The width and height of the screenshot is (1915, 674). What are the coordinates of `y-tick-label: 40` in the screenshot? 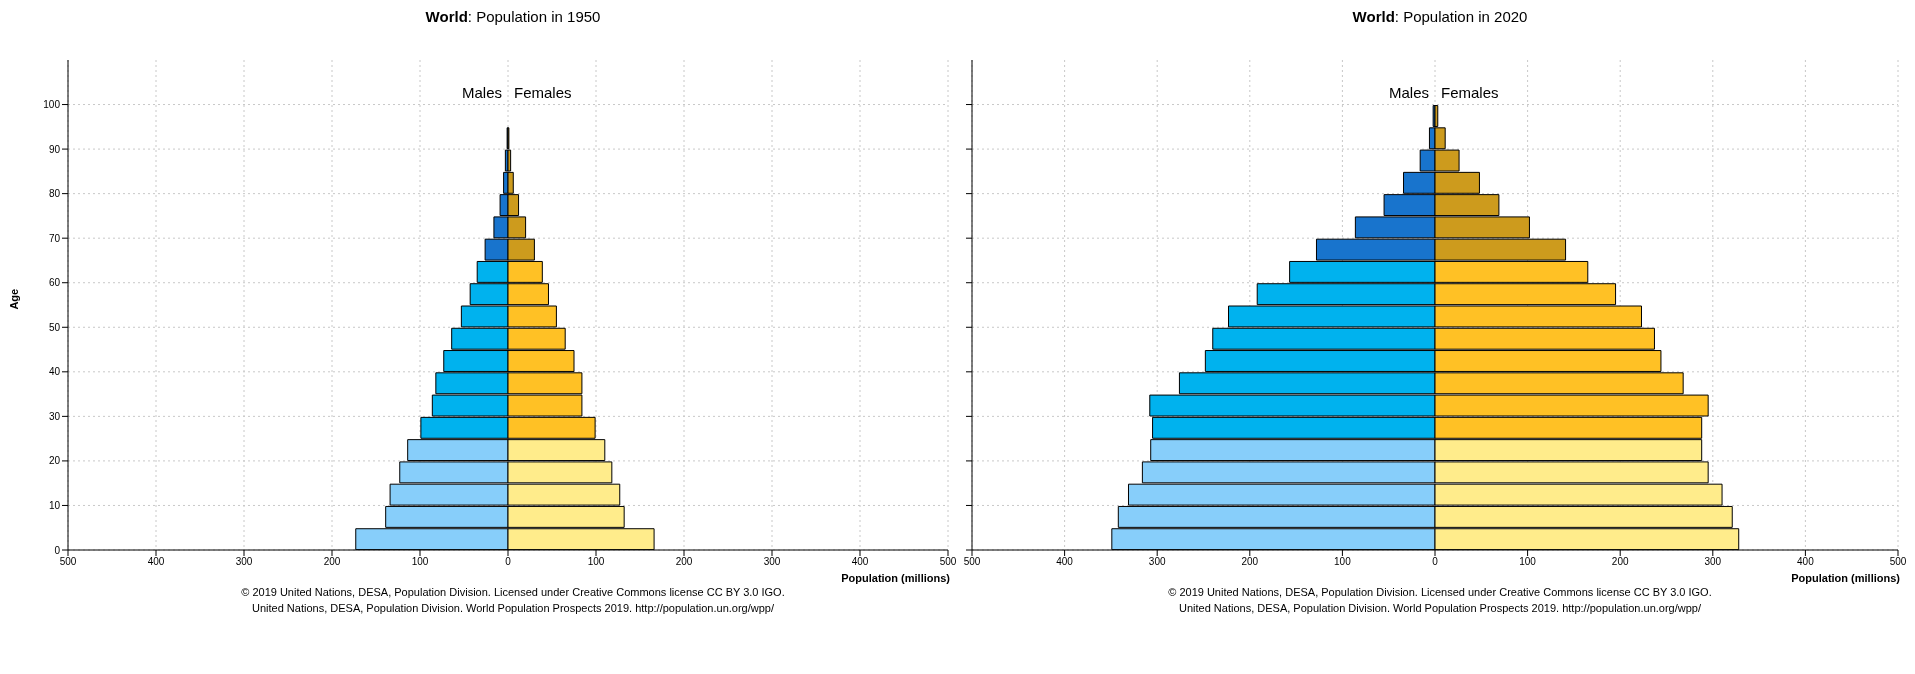 It's located at (54, 372).